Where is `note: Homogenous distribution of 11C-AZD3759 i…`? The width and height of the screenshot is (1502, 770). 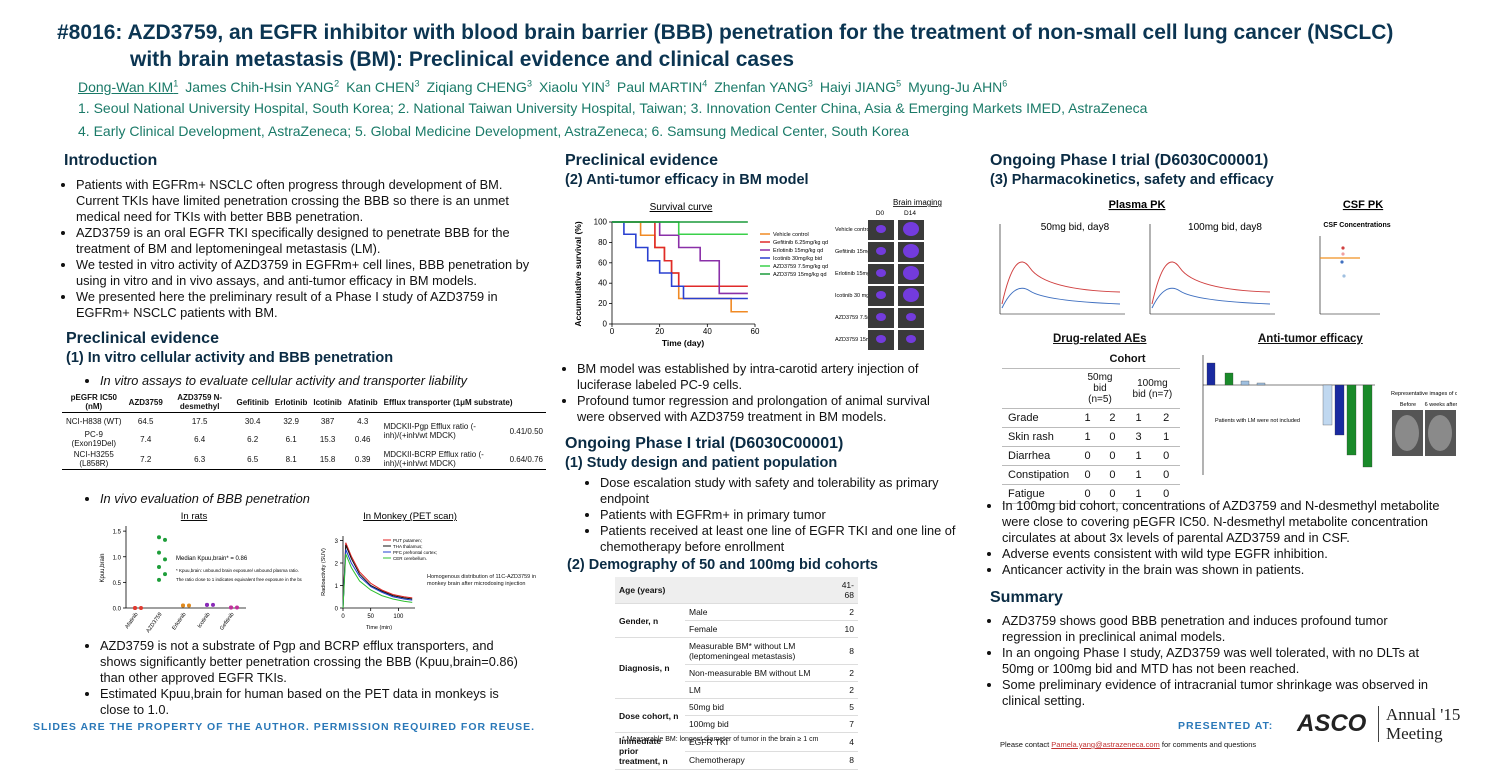 note: Homogenous distribution of 11C-AZD3759 i… is located at coordinates (482, 580).